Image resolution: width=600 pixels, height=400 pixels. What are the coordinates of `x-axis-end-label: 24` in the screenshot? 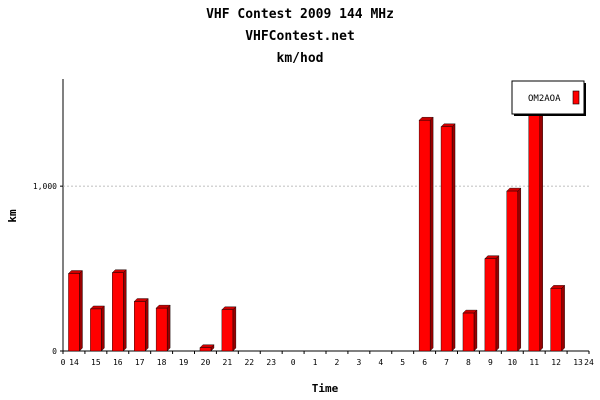 It's located at (589, 362).